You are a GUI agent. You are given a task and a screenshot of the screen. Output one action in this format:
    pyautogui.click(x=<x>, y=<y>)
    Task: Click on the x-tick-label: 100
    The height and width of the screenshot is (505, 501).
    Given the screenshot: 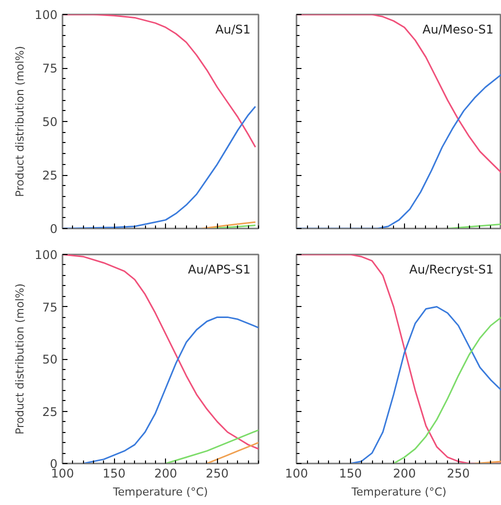 What is the action you would take?
    pyautogui.click(x=296, y=473)
    